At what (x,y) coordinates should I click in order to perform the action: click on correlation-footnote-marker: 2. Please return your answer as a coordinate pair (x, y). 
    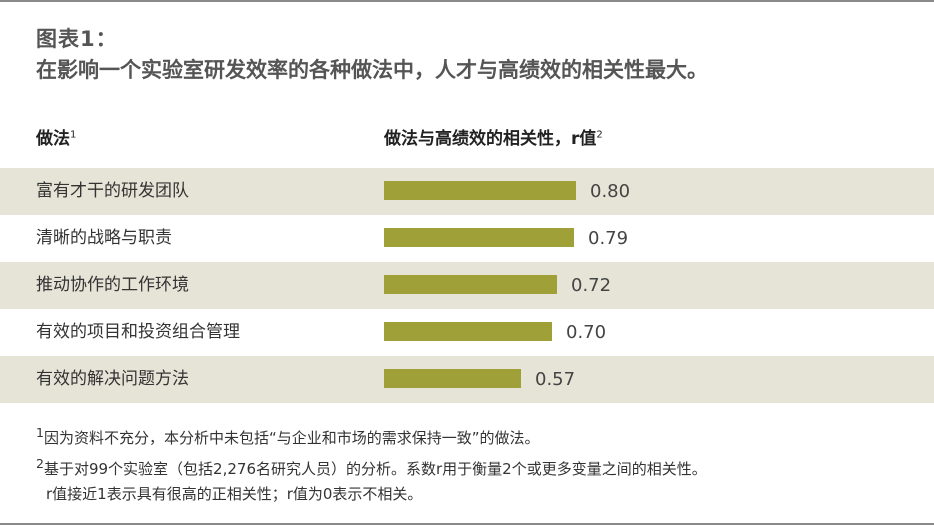
    Looking at the image, I should click on (599, 135).